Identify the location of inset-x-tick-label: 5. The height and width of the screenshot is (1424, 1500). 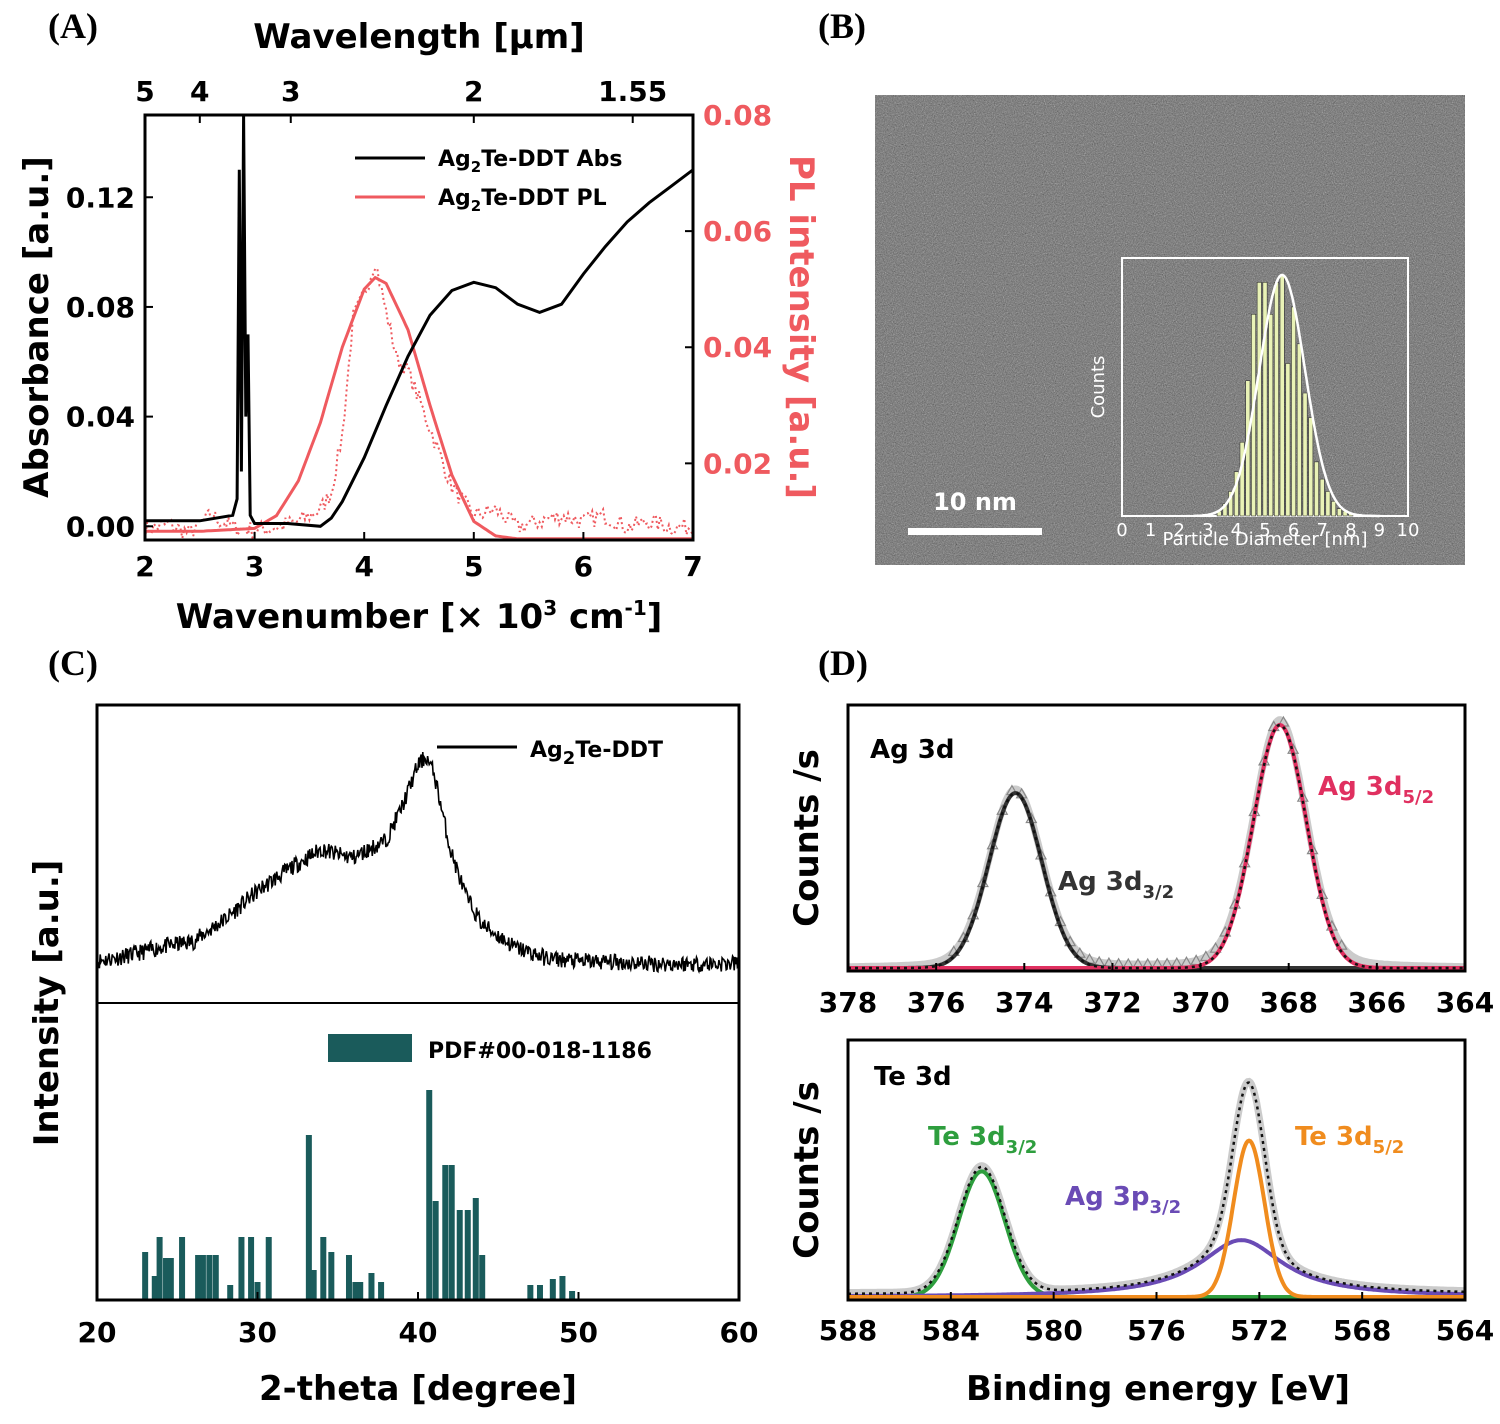
(1264, 530).